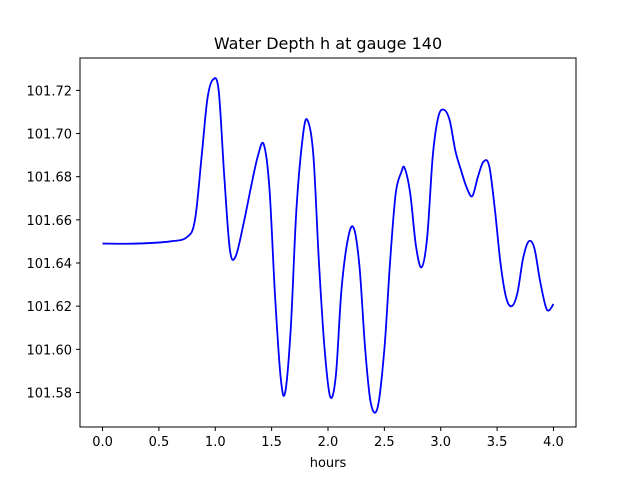 The image size is (640, 480). I want to click on x-tick-label: 3.5, so click(497, 442).